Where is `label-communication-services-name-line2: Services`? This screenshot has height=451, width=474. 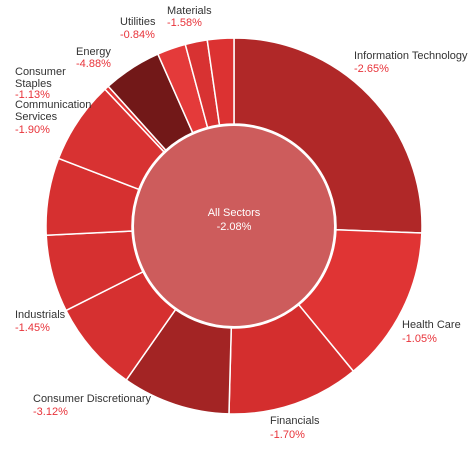 label-communication-services-name-line2: Services is located at coordinates (36, 117).